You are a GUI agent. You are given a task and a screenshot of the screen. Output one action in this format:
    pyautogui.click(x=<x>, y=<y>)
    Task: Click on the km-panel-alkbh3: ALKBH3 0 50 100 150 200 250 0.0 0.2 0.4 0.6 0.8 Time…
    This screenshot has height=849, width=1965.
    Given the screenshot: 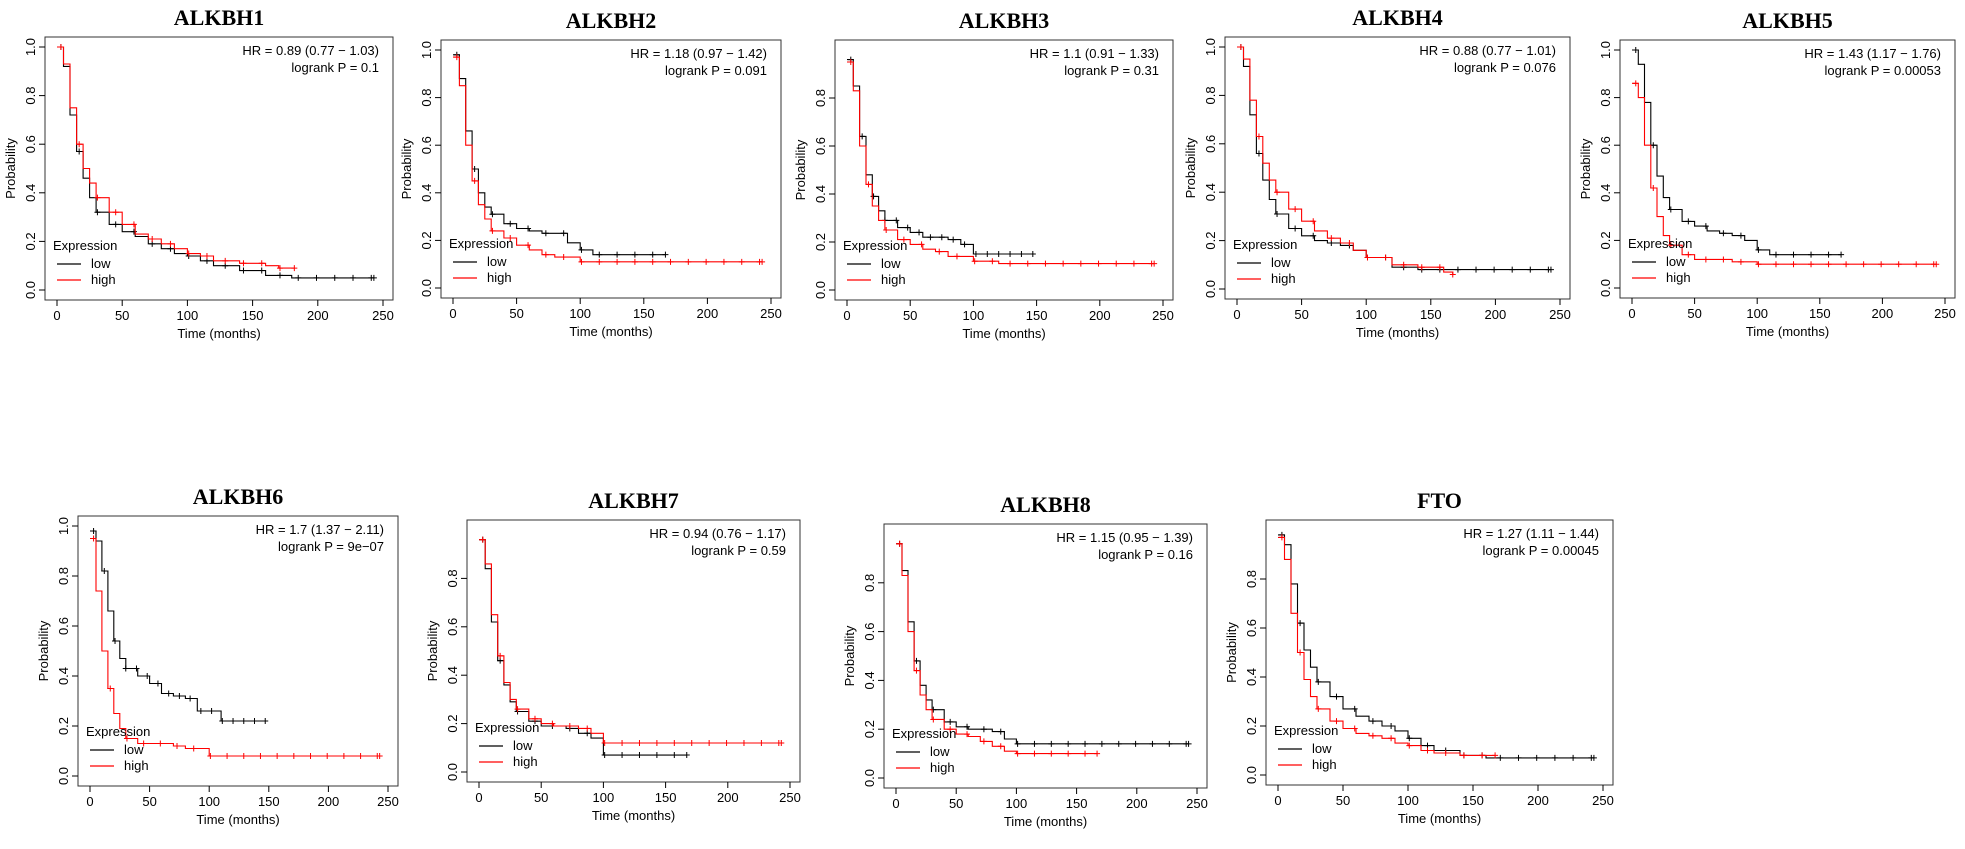 What is the action you would take?
    pyautogui.click(x=983, y=174)
    